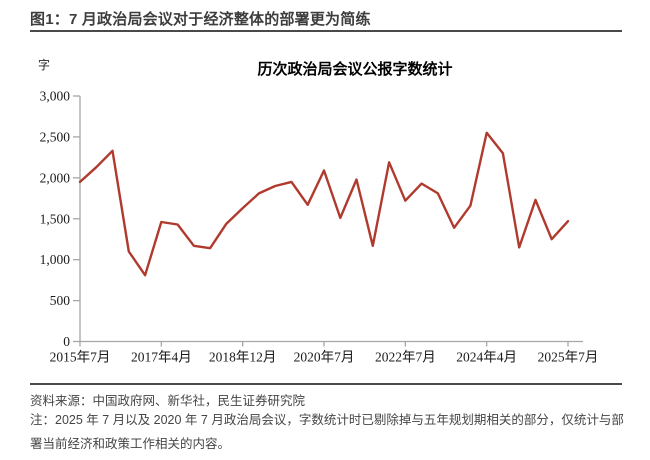 The width and height of the screenshot is (650, 460). Describe the element at coordinates (200, 19) in the screenshot. I see `figure-caption: 图1：7 月政治局会议对于经济整体的部署更为简练` at that location.